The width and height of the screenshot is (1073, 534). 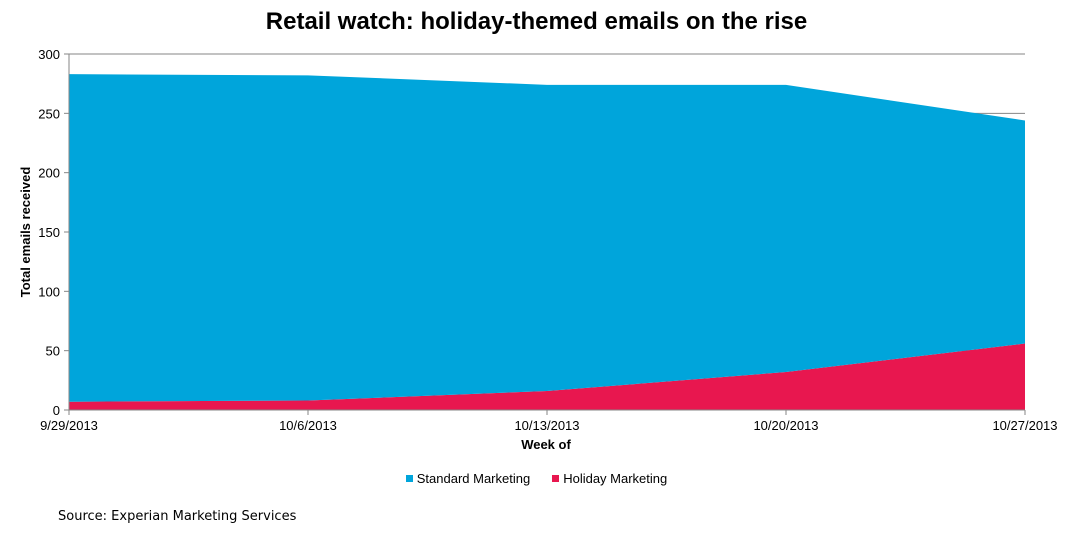 I want to click on legend: Standard Marketing Holiday Marketing, so click(x=536, y=478).